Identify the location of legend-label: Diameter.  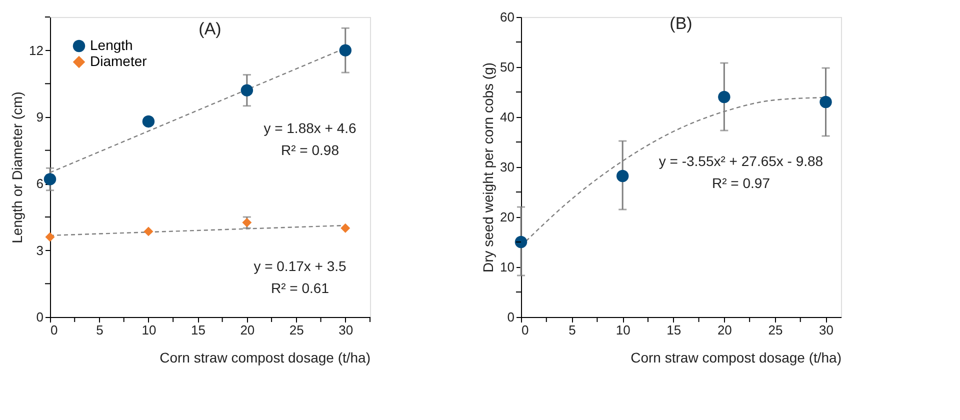
(119, 61).